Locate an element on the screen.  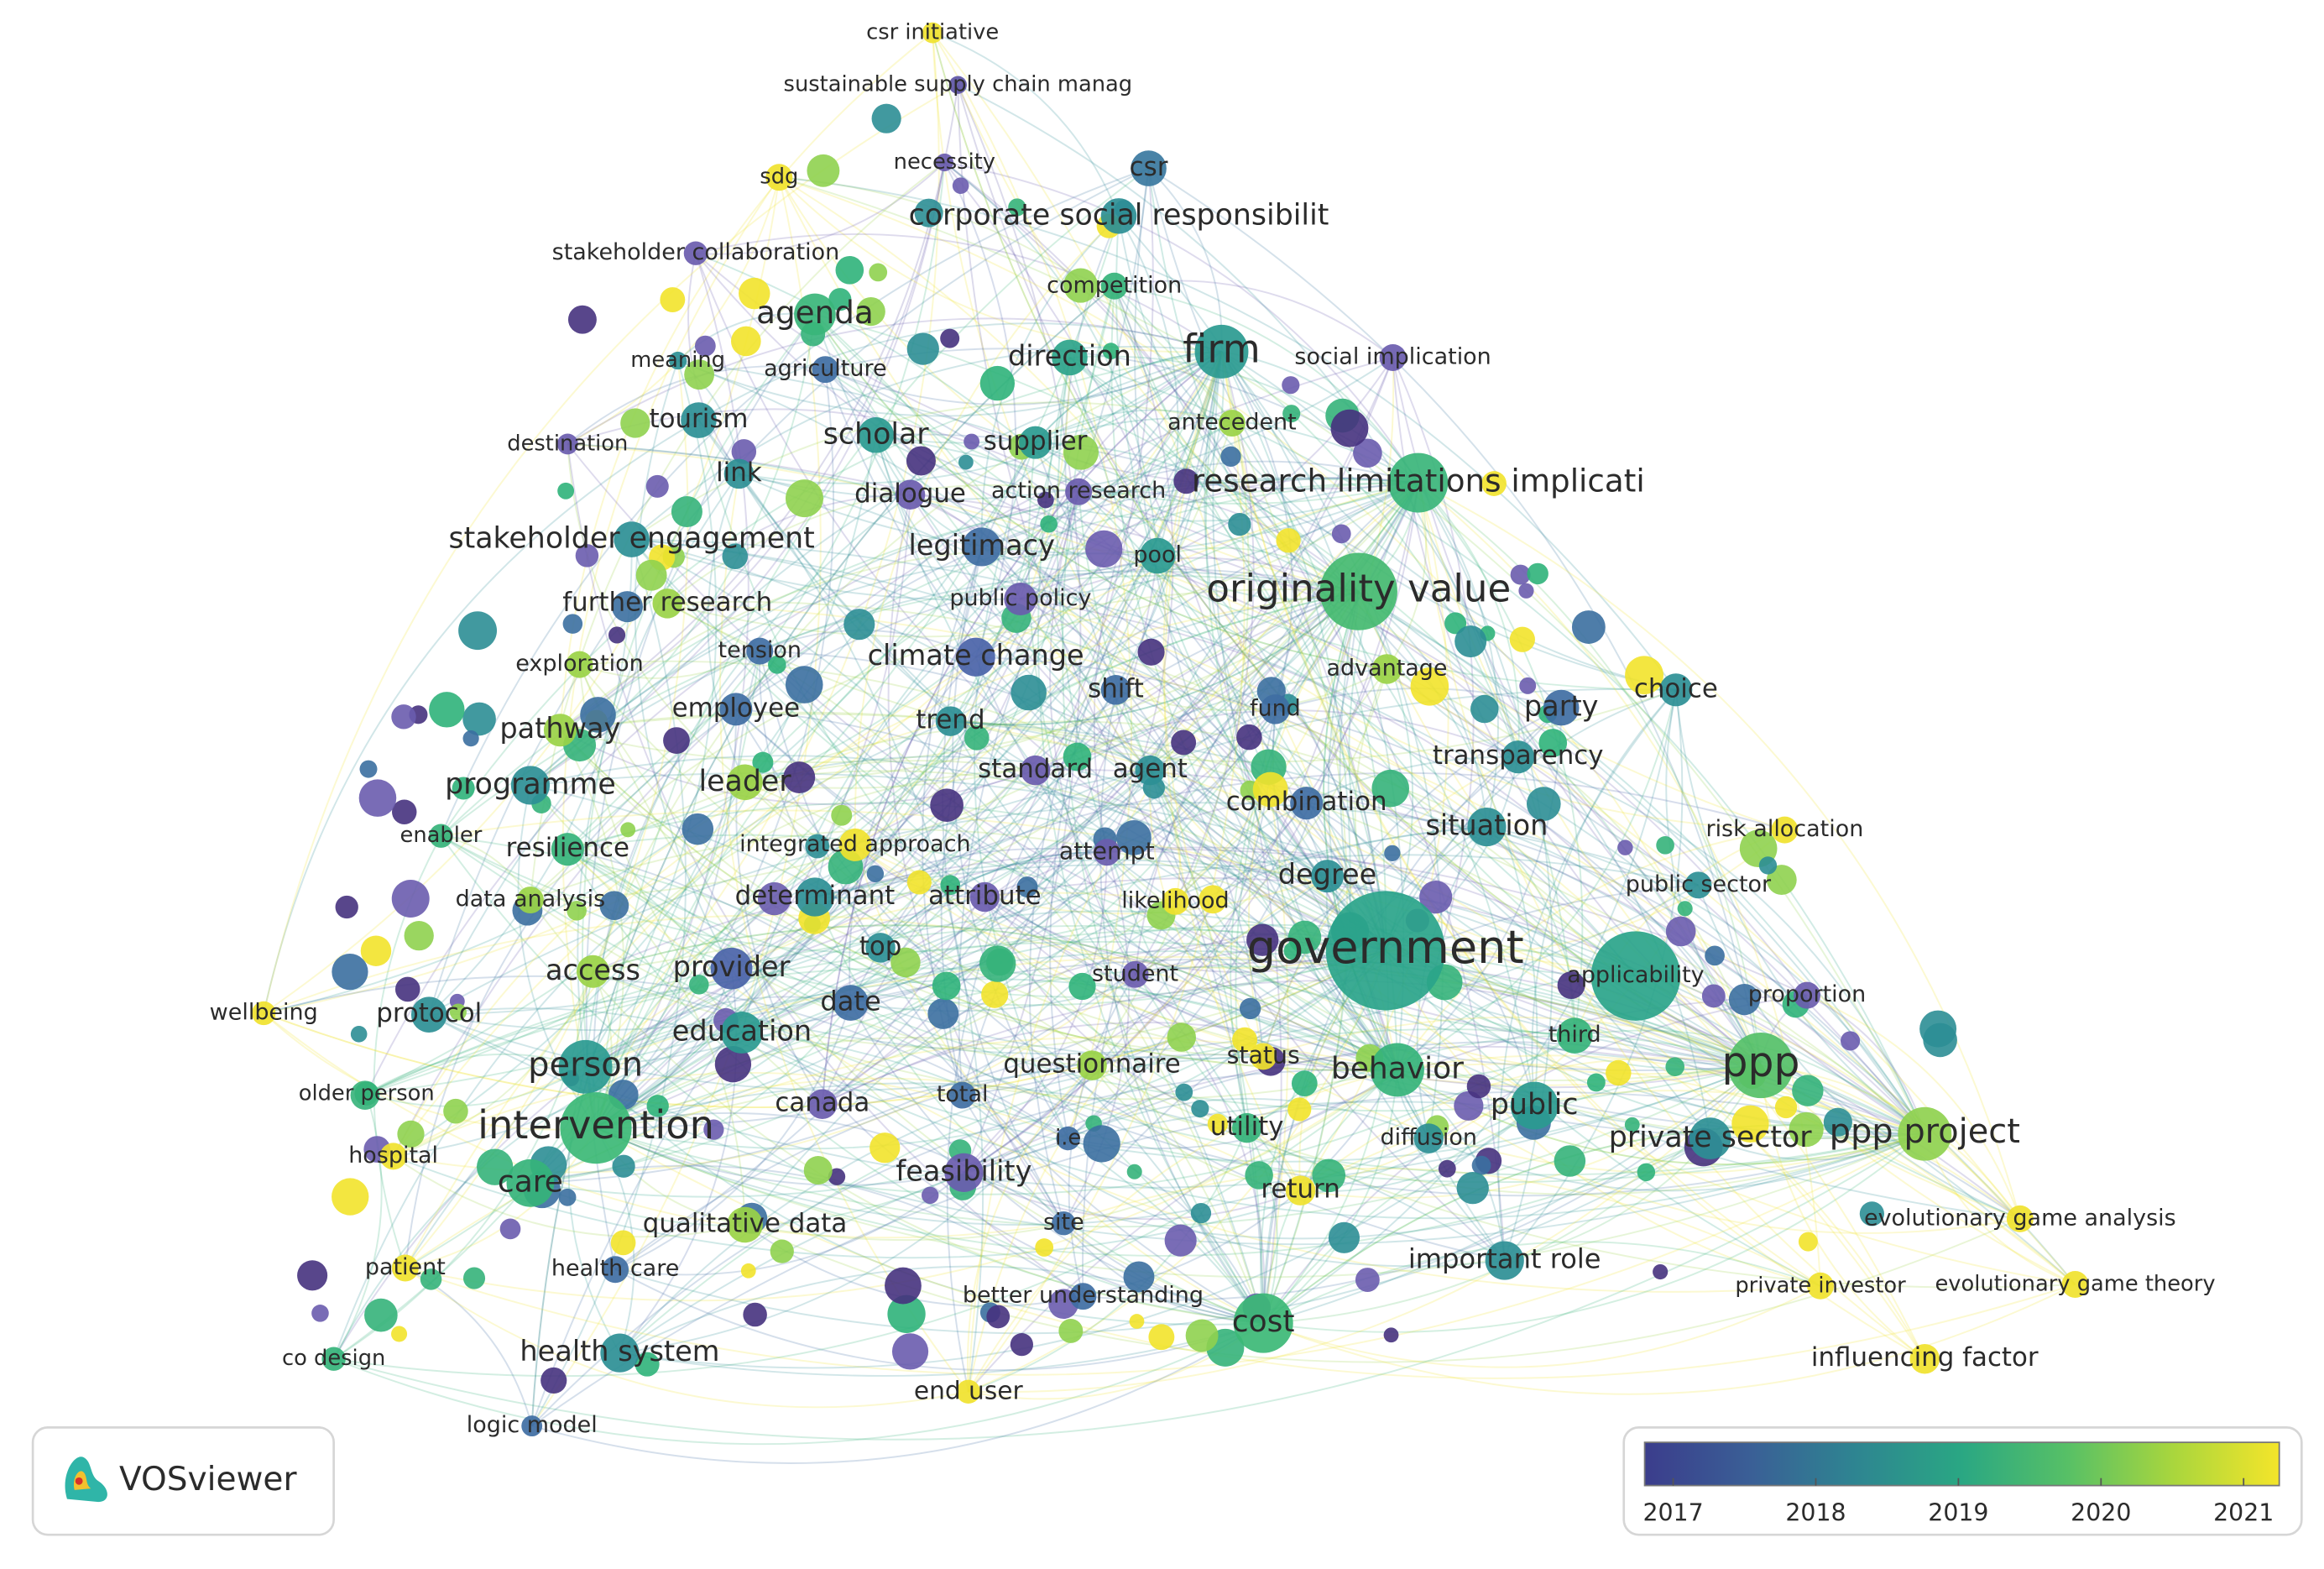
node-label: access is located at coordinates (593, 970).